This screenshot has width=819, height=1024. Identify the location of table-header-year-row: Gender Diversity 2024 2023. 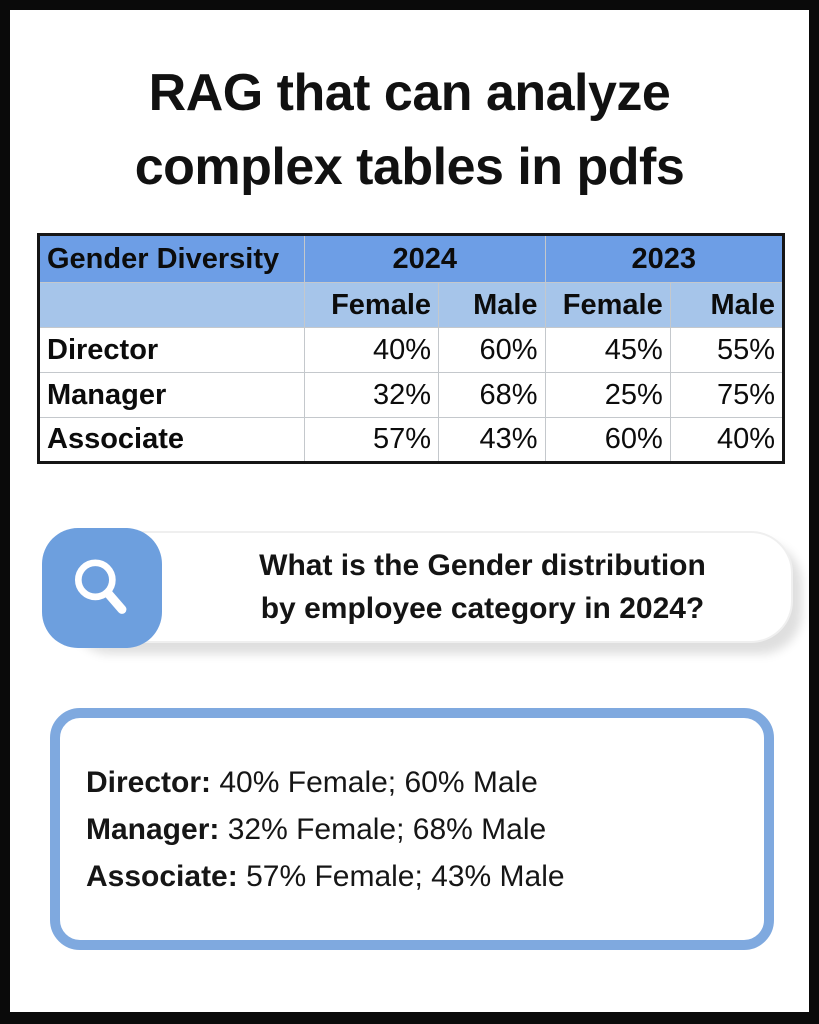
(411, 258).